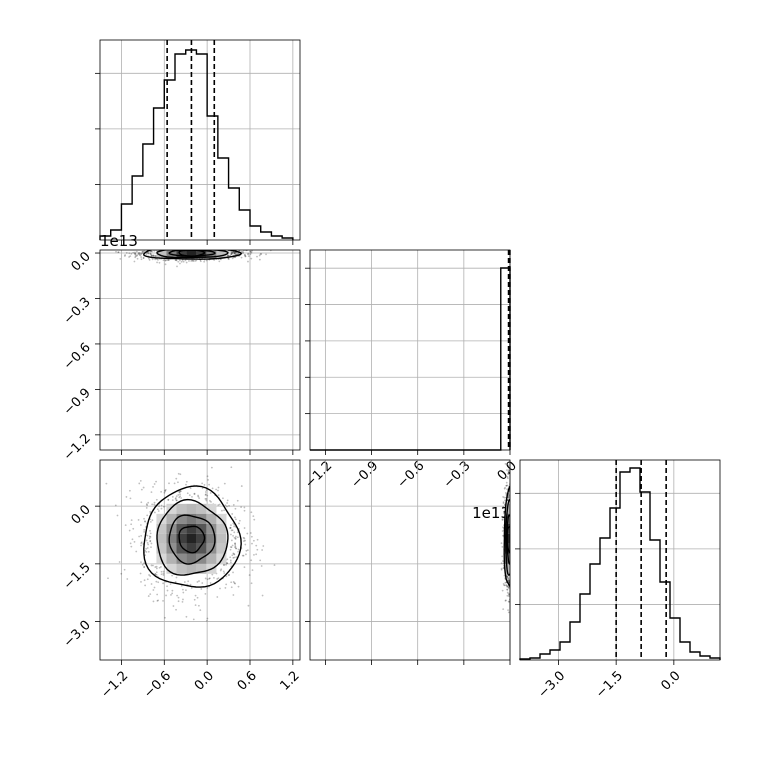 The image size is (760, 760). Describe the element at coordinates (190, 544) in the screenshot. I see `param-3-vs-param-1-plot-area` at that location.